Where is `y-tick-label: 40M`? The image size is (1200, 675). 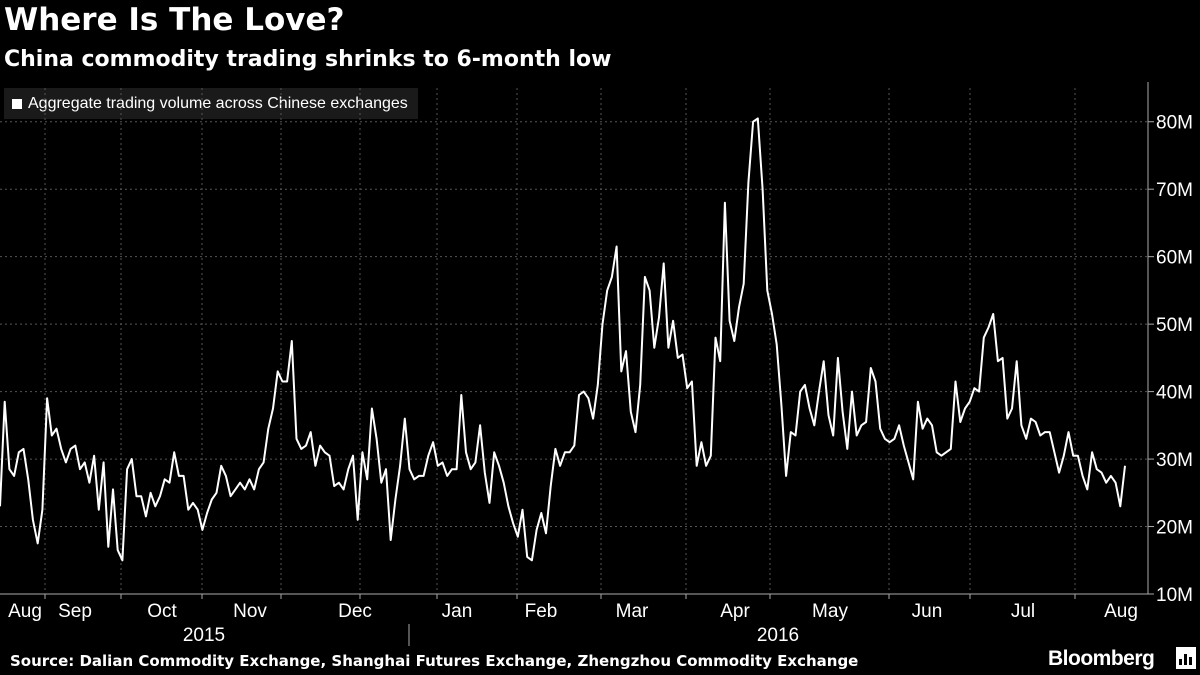 y-tick-label: 40M is located at coordinates (1174, 393).